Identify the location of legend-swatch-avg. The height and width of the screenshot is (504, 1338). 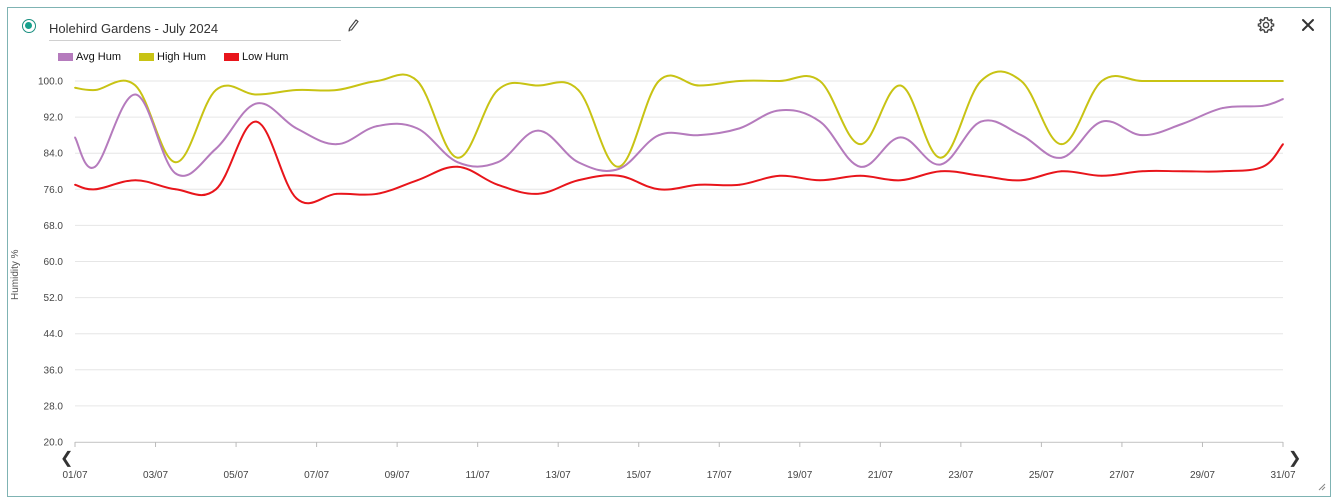
(65, 57).